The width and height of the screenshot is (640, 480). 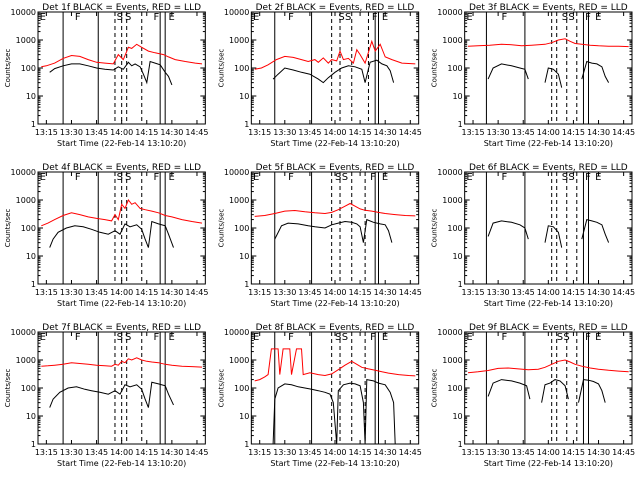 What do you see at coordinates (548, 328) in the screenshot?
I see `panel-title: Det 9f BLACK = Events, RED = LLD` at bounding box center [548, 328].